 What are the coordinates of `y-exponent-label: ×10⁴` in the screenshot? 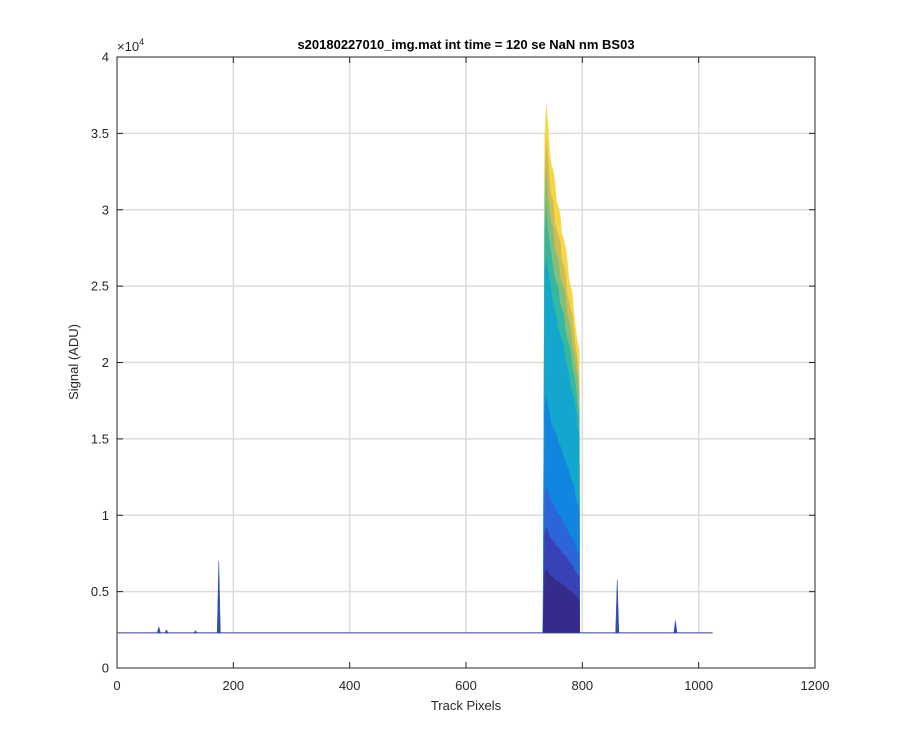 It's located at (130, 45).